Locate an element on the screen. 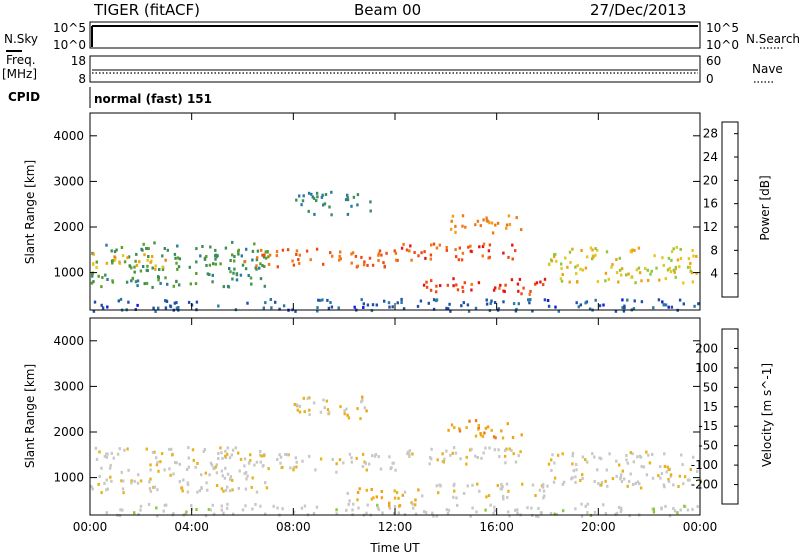 The height and width of the screenshot is (554, 800). colorbar-tick-label: 100 is located at coordinates (706, 368).